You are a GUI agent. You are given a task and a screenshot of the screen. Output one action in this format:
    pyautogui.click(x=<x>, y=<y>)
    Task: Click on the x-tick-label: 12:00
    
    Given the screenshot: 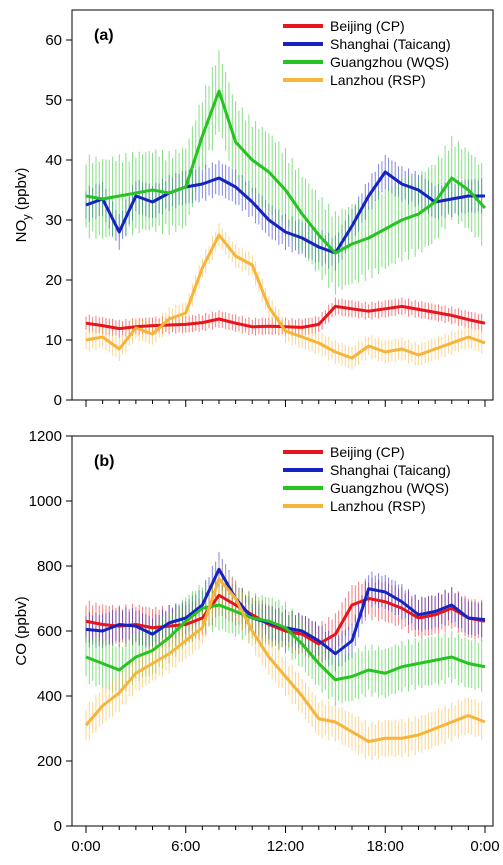 What is the action you would take?
    pyautogui.click(x=286, y=846)
    